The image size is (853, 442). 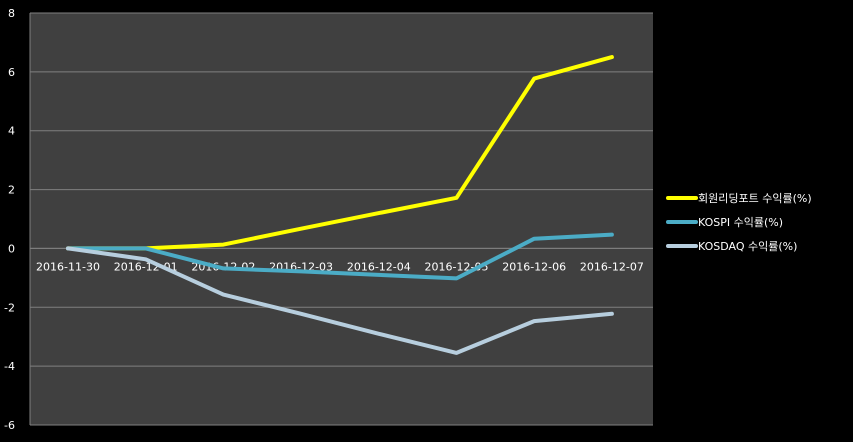 What do you see at coordinates (11, 72) in the screenshot?
I see `y-tick-label: 6` at bounding box center [11, 72].